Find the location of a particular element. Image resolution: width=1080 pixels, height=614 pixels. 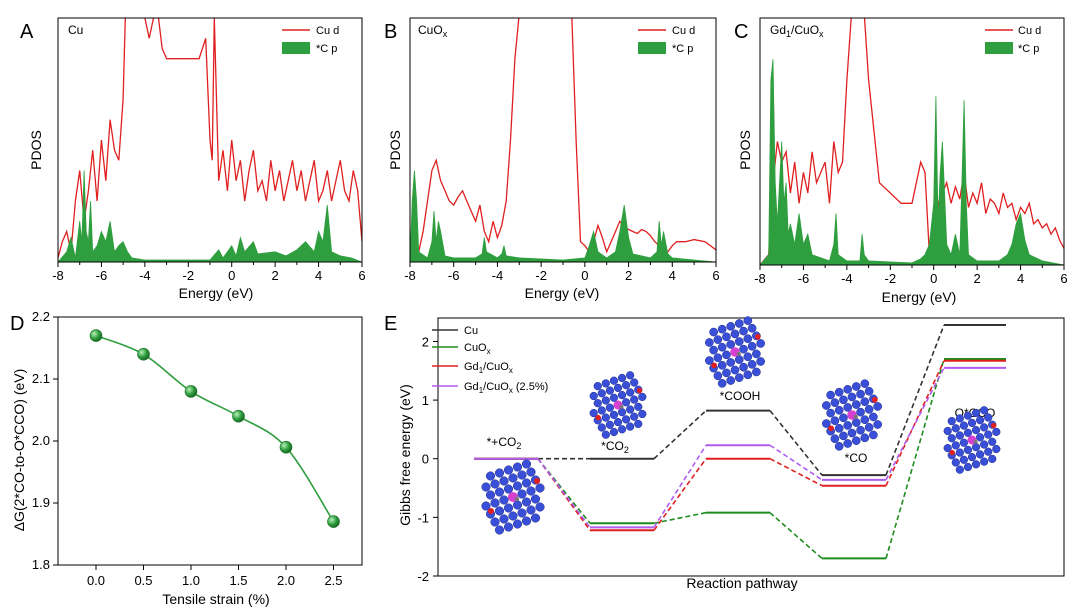

fit-curve is located at coordinates (215, 428).